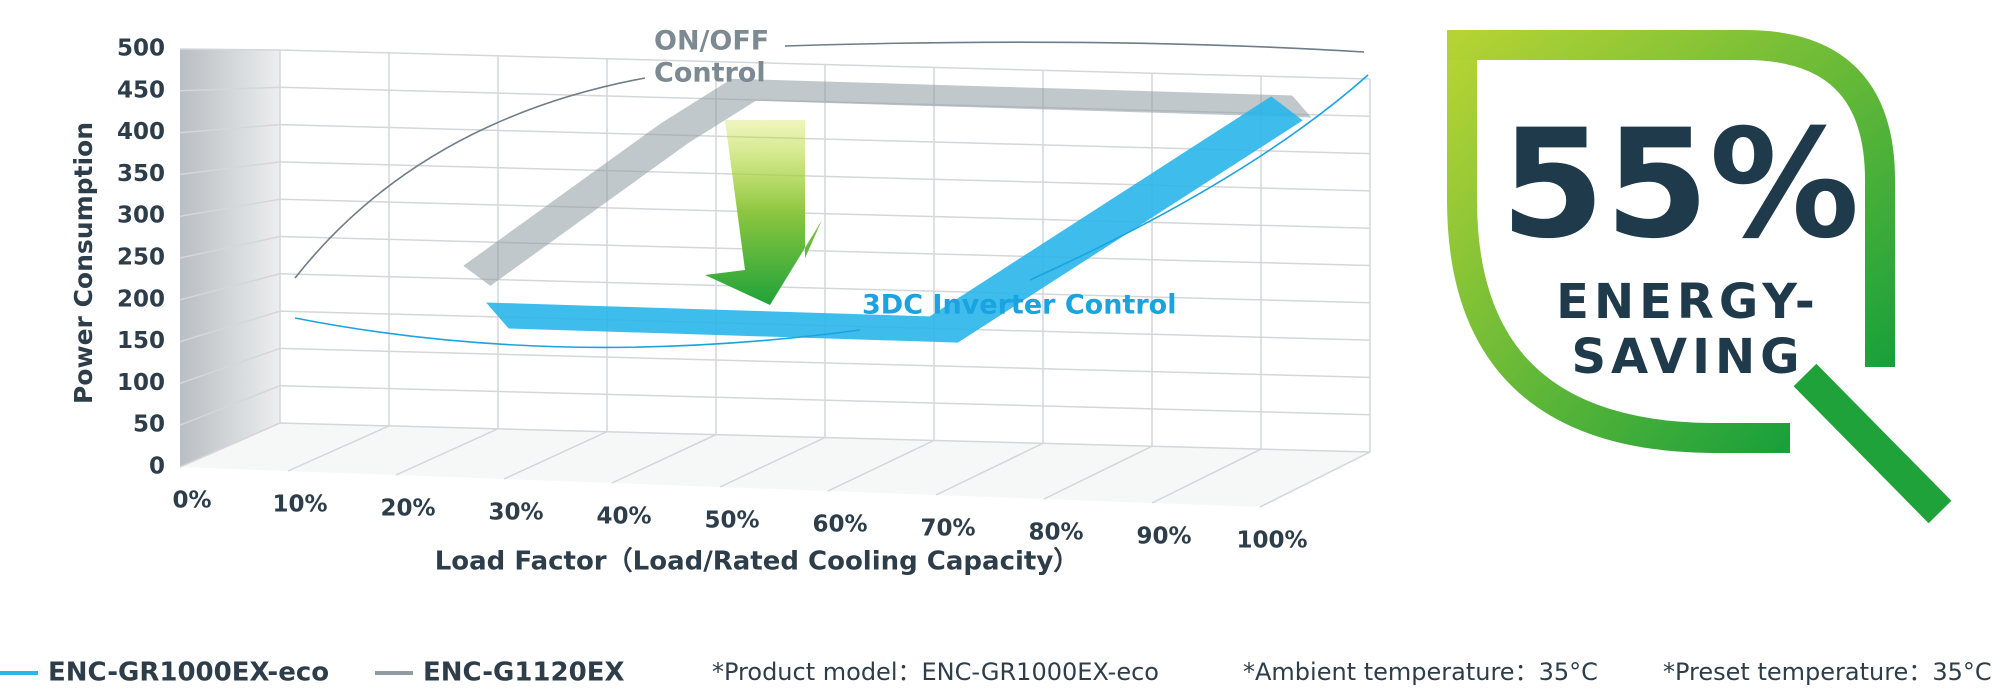 Image resolution: width=2012 pixels, height=689 pixels. Describe the element at coordinates (141, 49) in the screenshot. I see `y-tick-label: 500` at that location.